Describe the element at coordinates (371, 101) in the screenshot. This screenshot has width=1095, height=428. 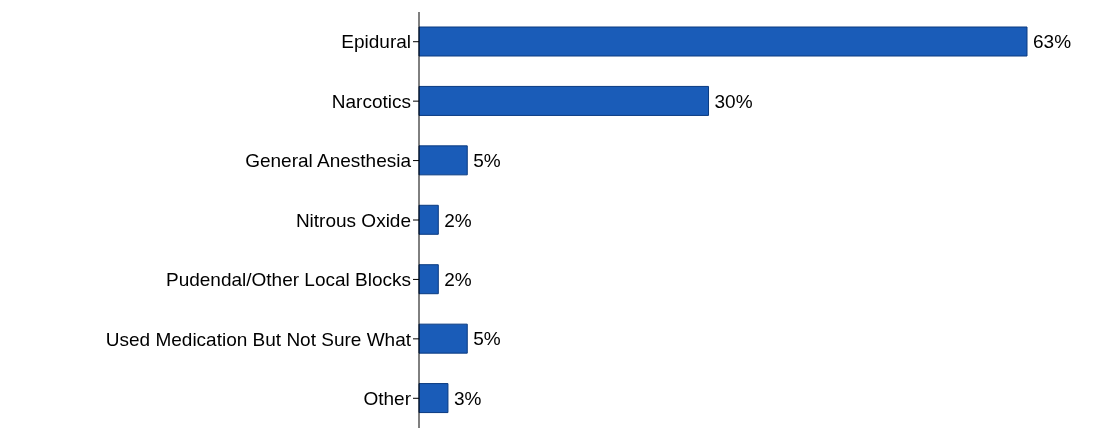
I see `y-tick-label: Narcotics` at that location.